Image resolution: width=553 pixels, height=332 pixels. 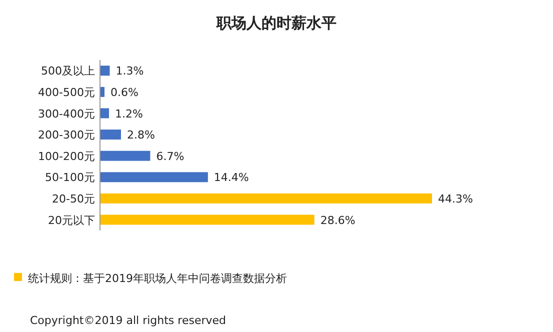 What do you see at coordinates (170, 156) in the screenshot?
I see `data-label: 6.7%` at bounding box center [170, 156].